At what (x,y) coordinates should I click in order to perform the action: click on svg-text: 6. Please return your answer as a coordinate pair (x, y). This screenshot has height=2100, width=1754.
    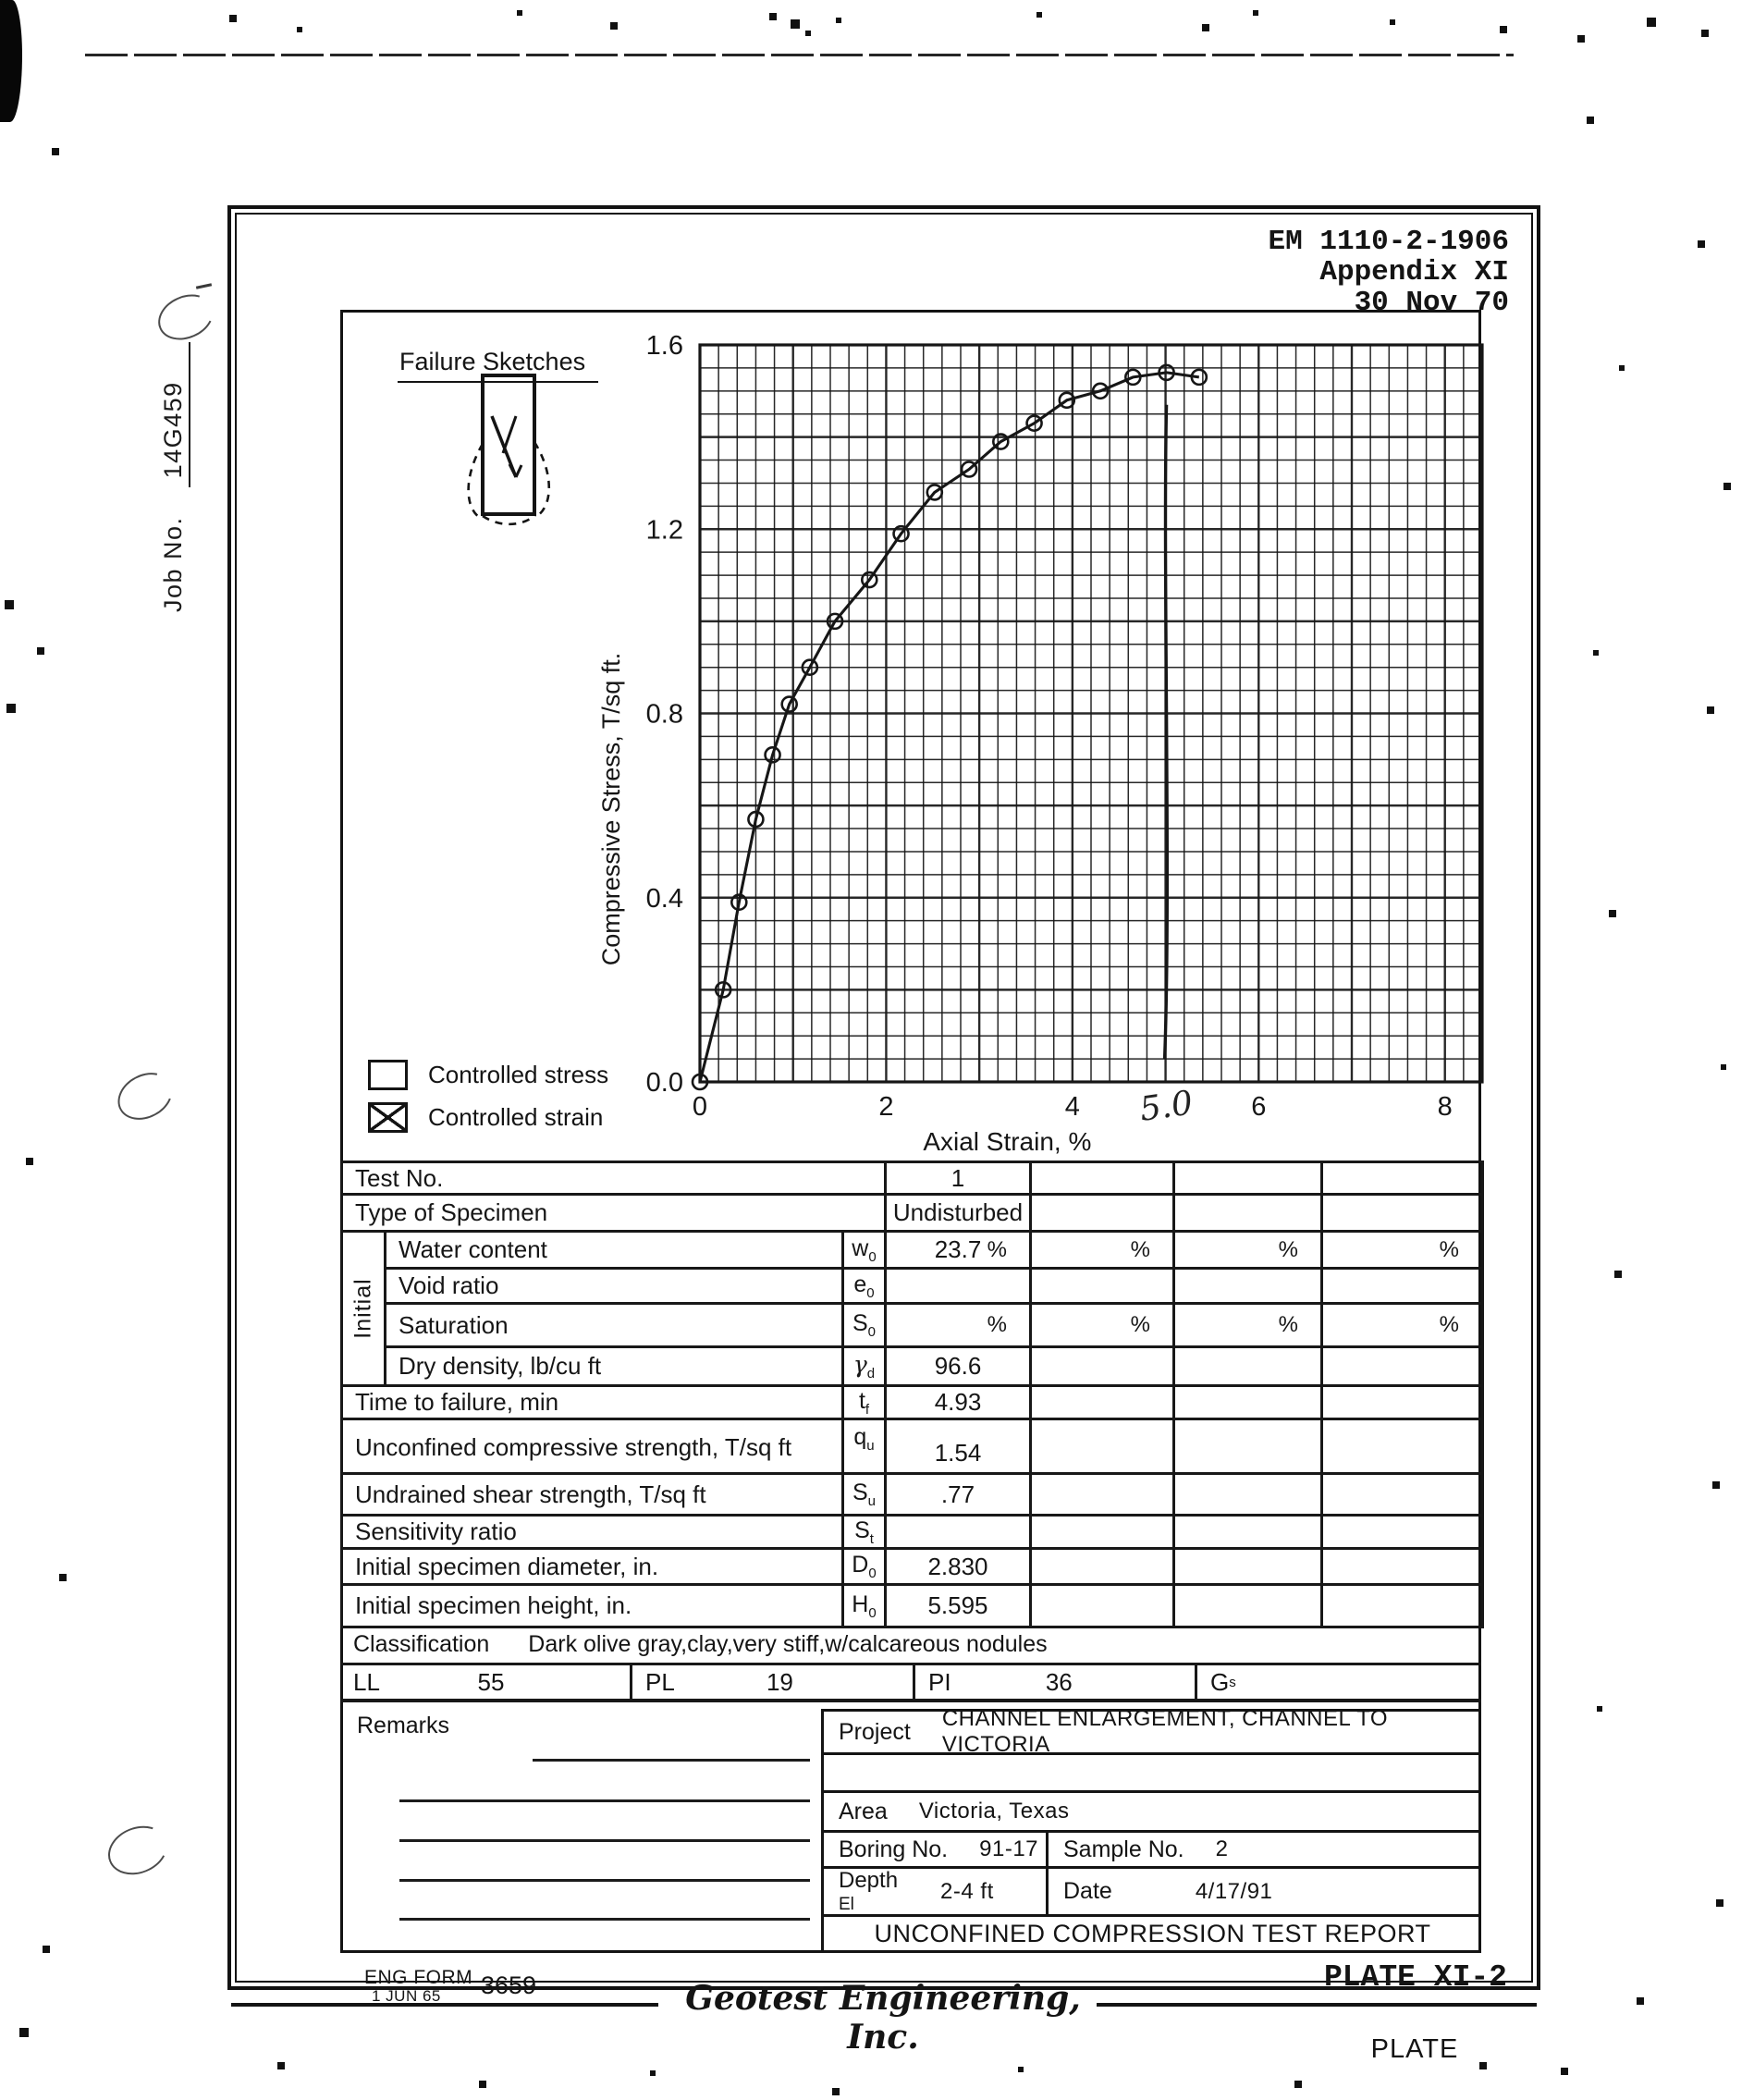
    Looking at the image, I should click on (1259, 1107).